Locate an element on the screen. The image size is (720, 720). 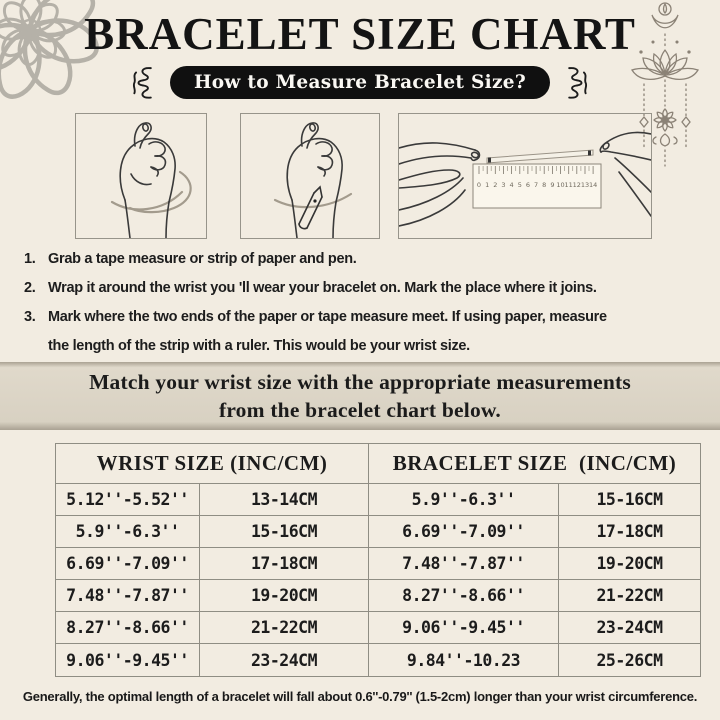
flourish-left-icon is located at coordinates (142, 83).